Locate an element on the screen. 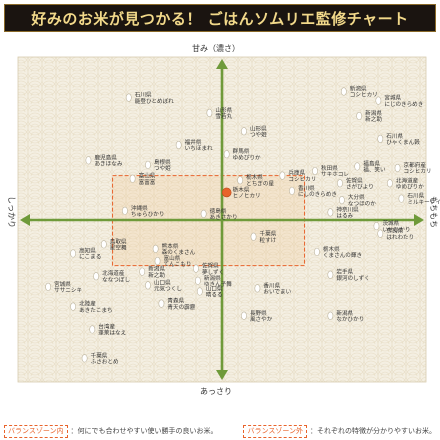 Image resolution: width=440 pixels, height=440 pixels. point-label: 山形県つや姫 is located at coordinates (258, 131).